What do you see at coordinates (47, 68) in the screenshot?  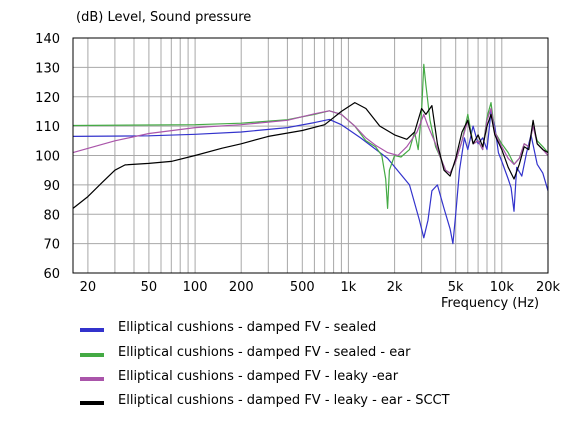 I see `y-tick-label: 130` at bounding box center [47, 68].